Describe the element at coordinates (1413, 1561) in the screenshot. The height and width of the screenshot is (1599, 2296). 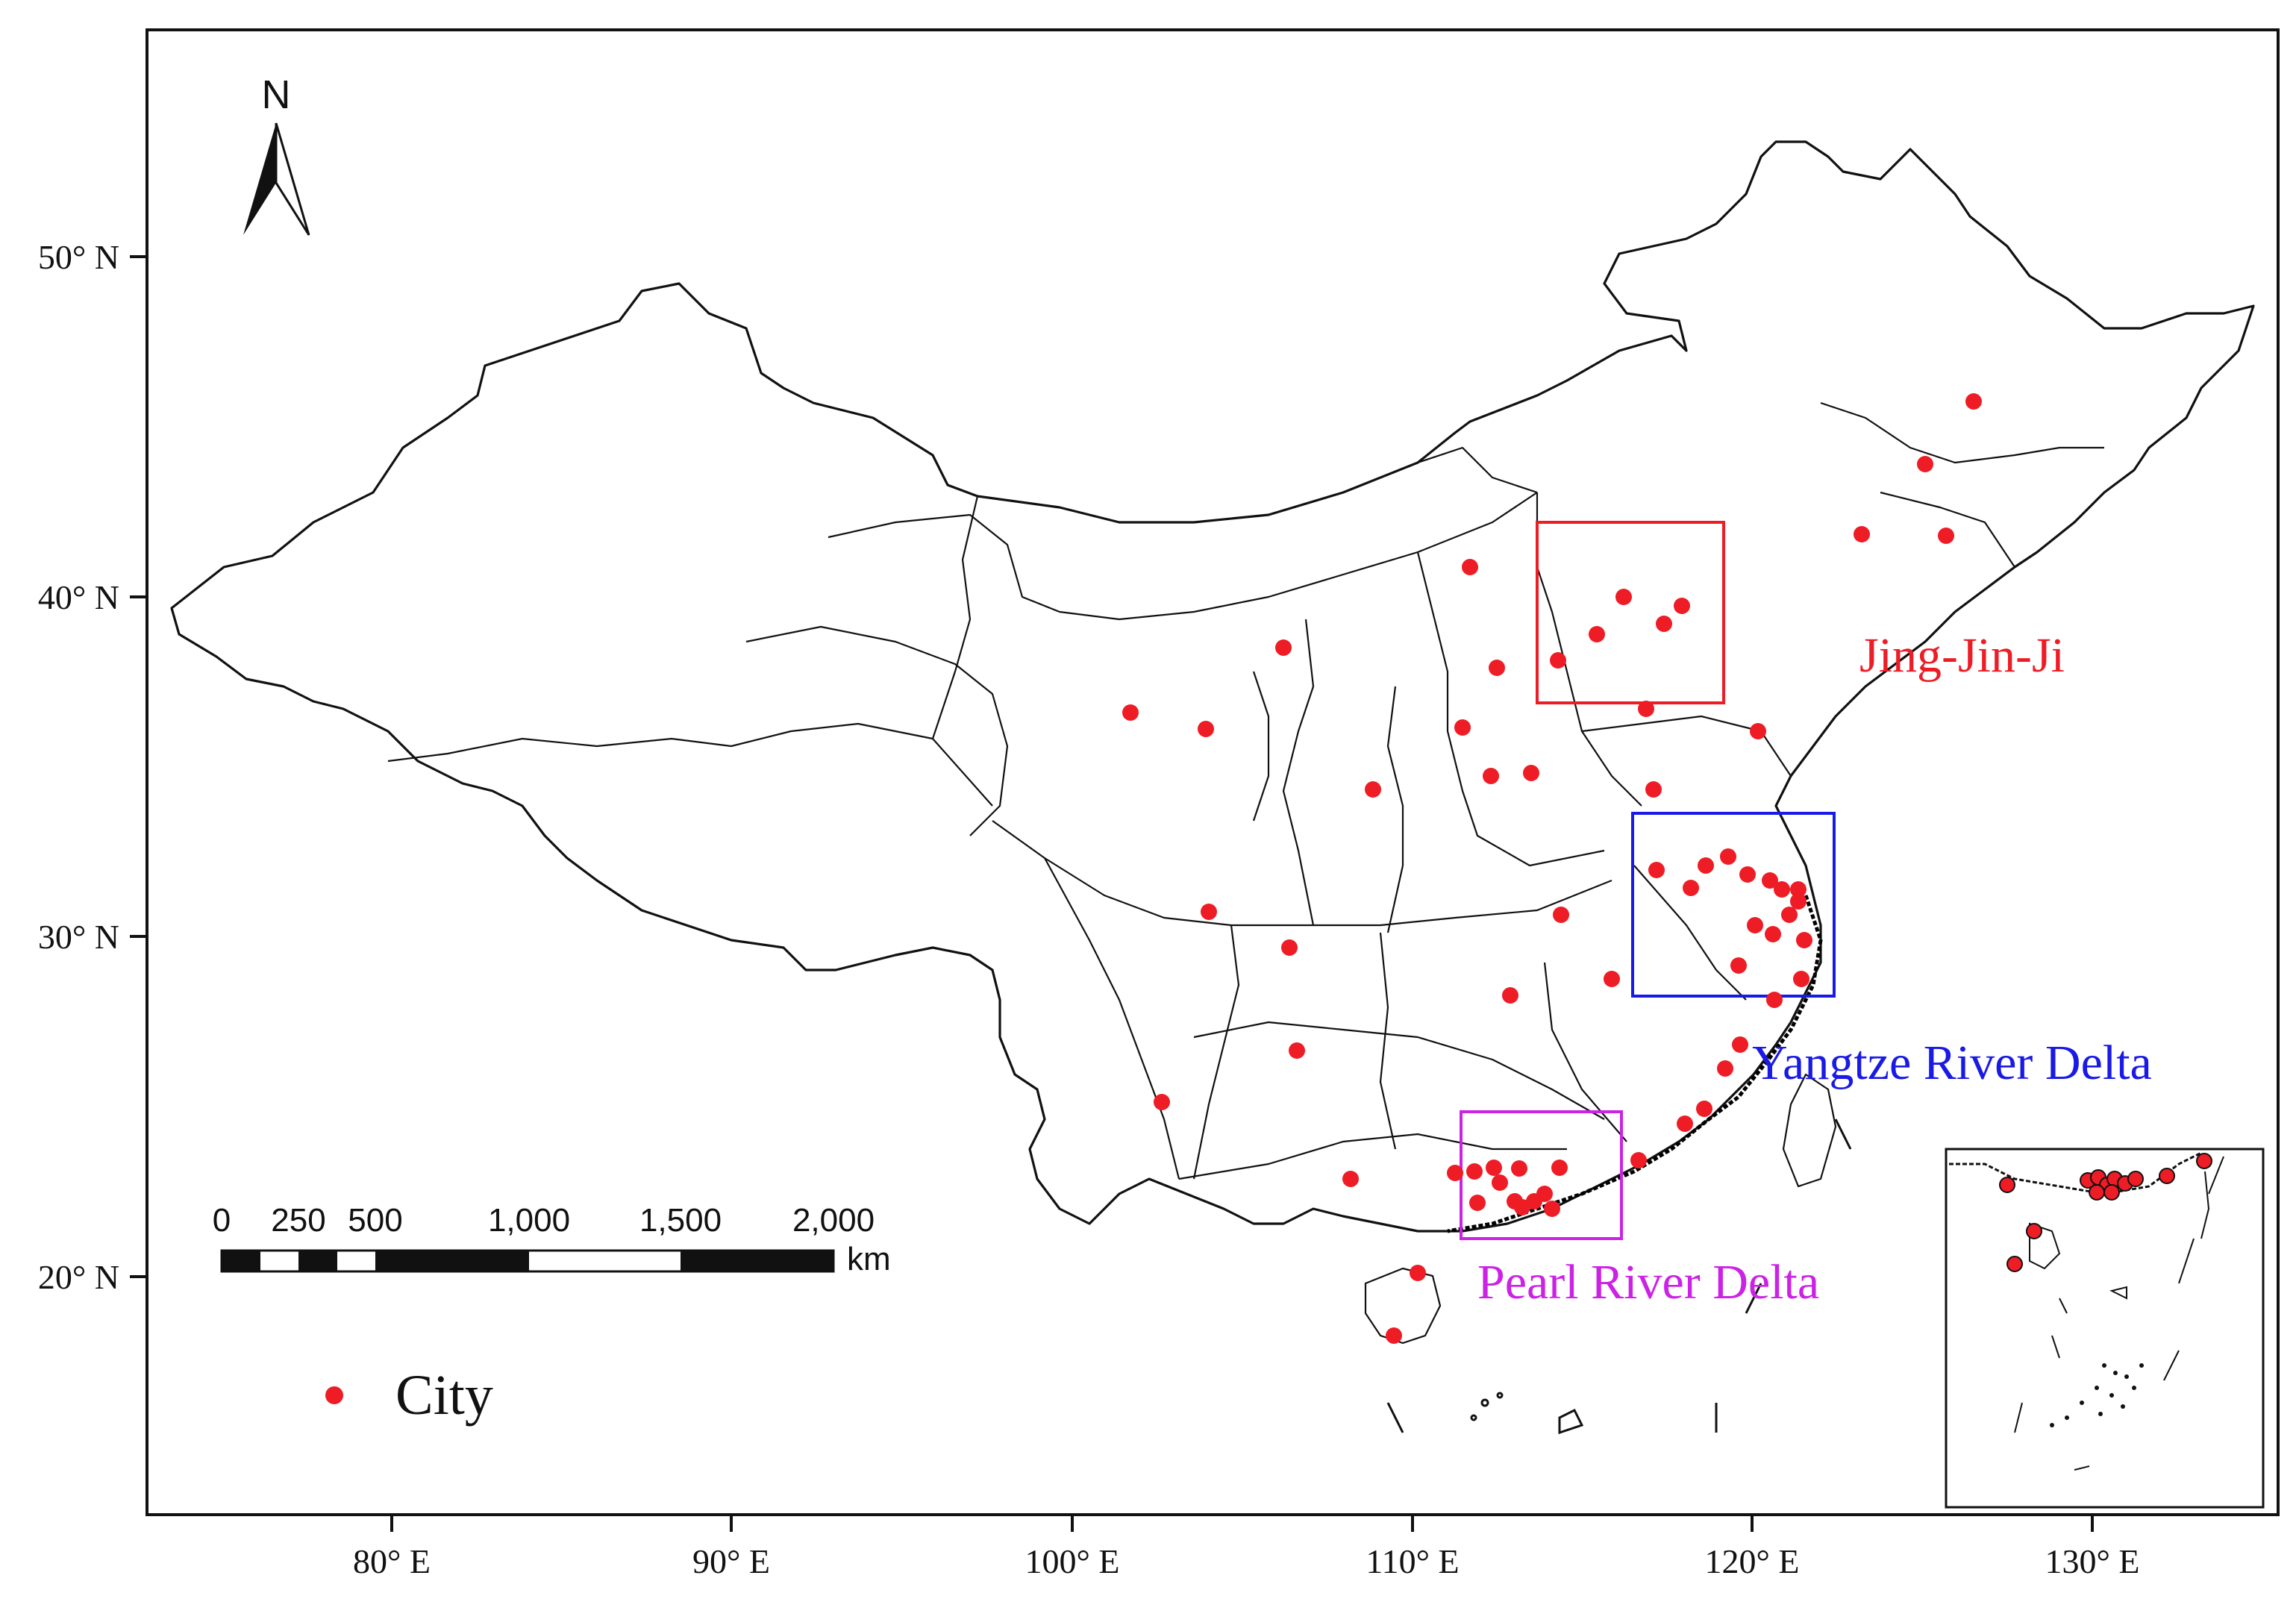
I see `x-tick-label: 110° E` at that location.